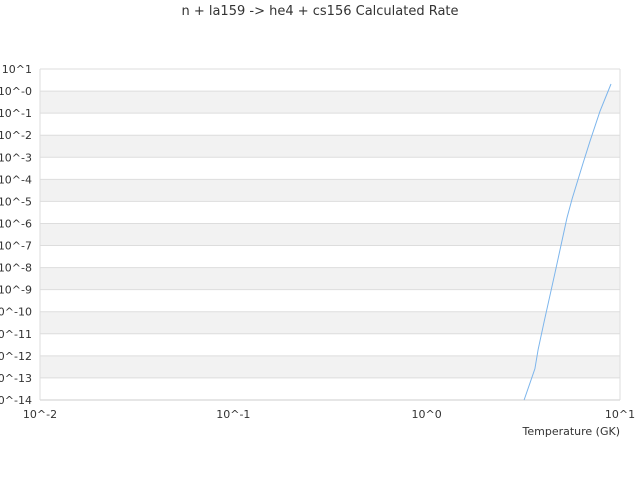 Image resolution: width=640 pixels, height=480 pixels. I want to click on y-tick-label: 10^-4, so click(16, 179).